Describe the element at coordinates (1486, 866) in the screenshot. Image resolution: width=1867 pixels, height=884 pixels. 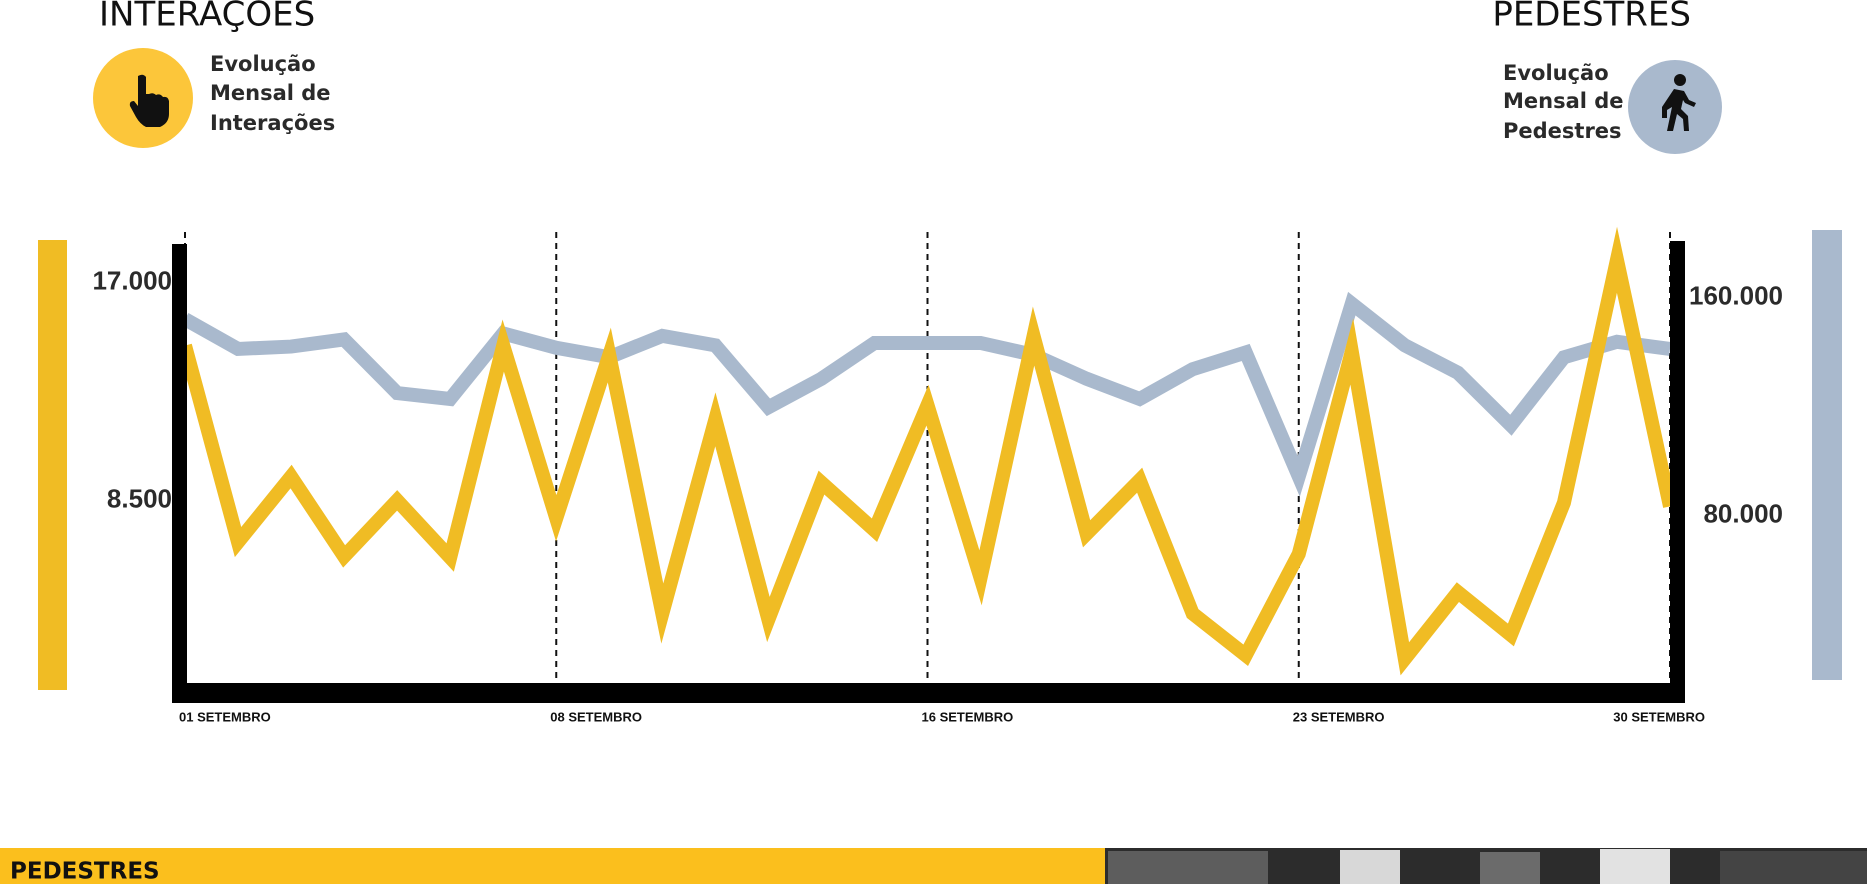
I see `photo` at that location.